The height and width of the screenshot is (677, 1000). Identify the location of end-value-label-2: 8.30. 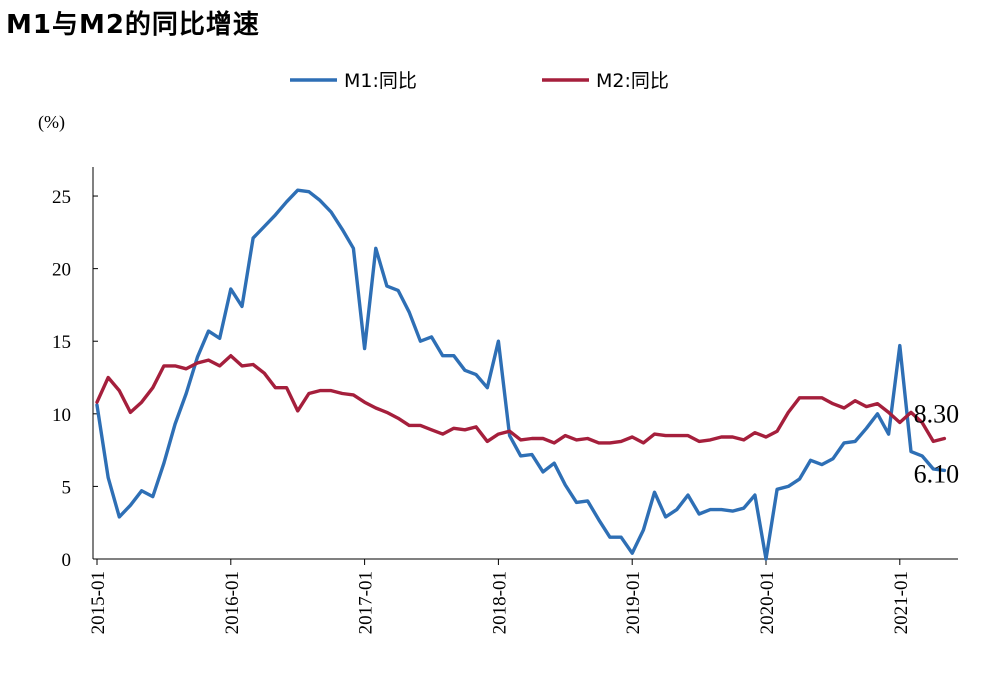
(937, 413).